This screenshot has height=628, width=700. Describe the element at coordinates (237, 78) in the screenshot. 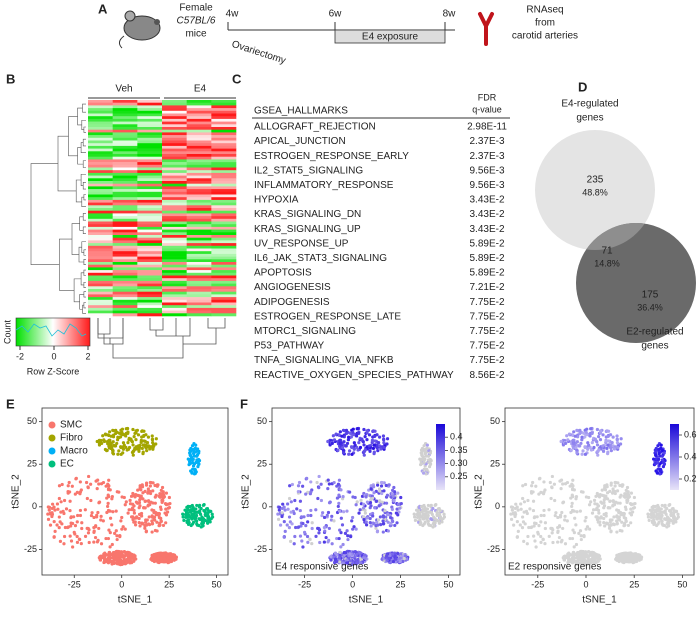

I see `panel-label: C` at that location.